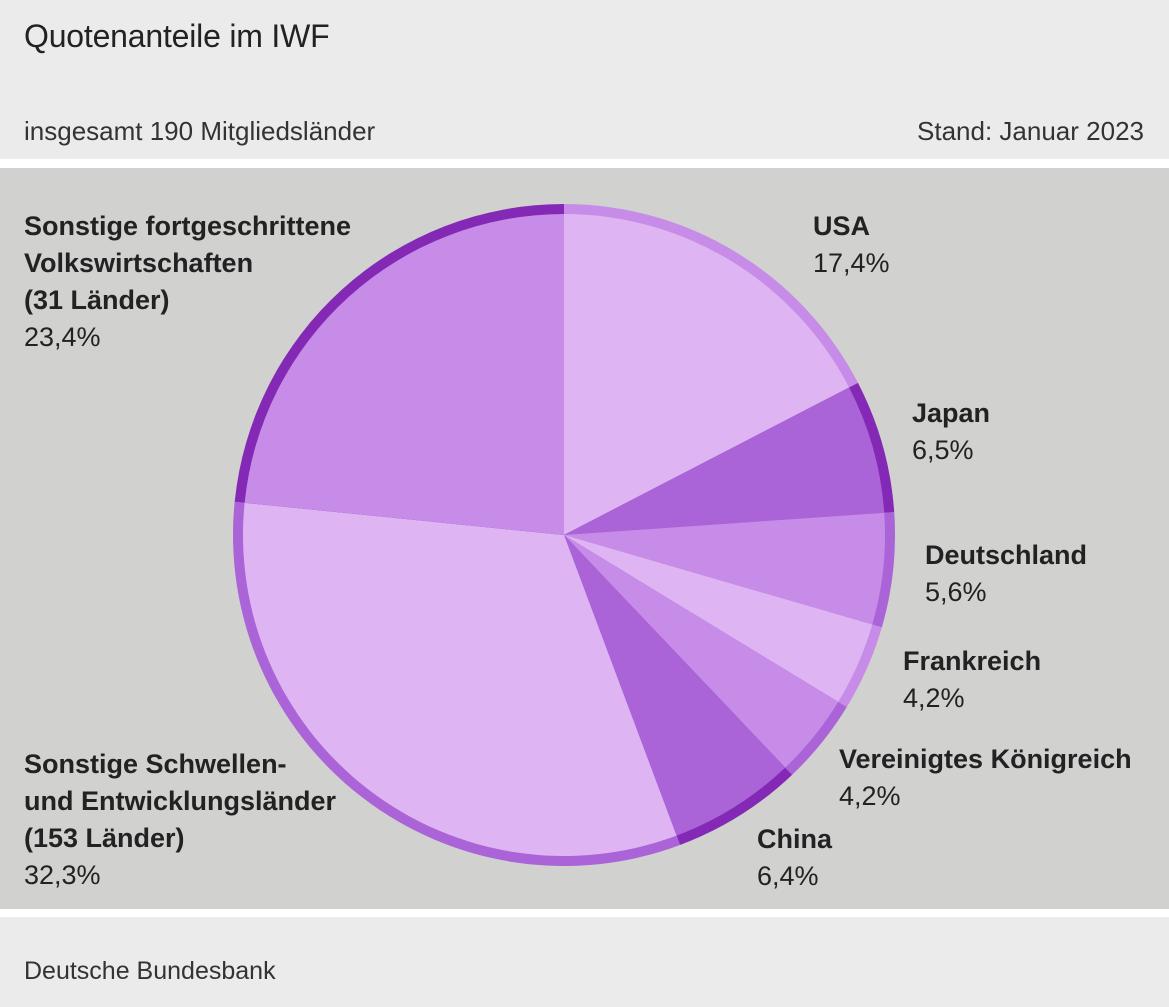  I want to click on pie-slice-frankreich, so click(718, 618).